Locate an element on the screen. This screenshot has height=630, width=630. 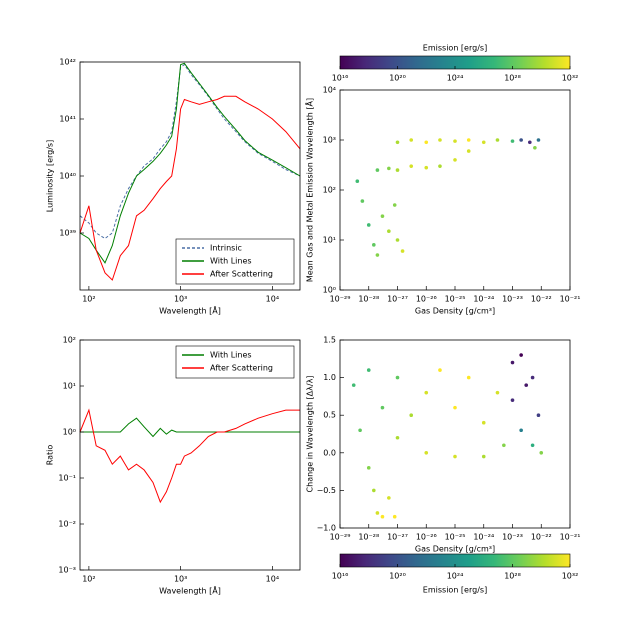
colorbar-tick-label: 10¹⁶ is located at coordinates (340, 576).